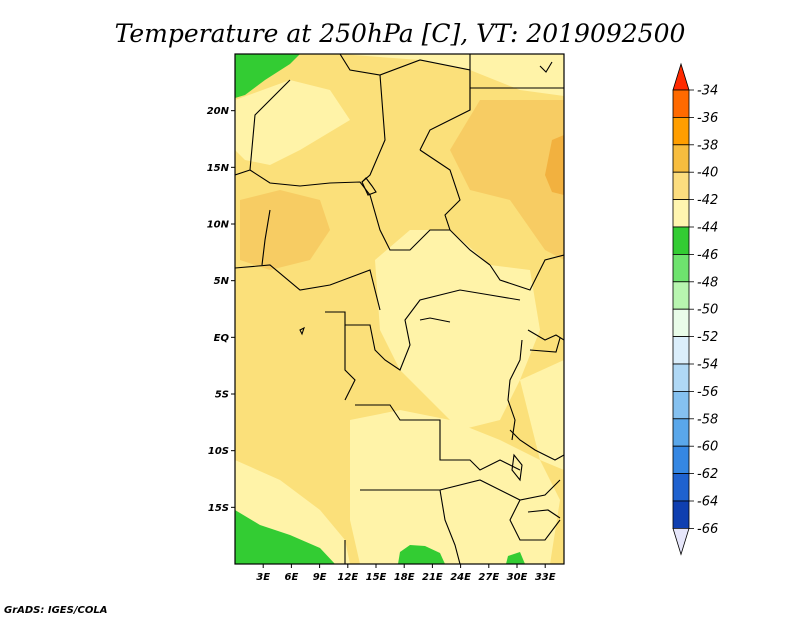  What do you see at coordinates (707, 529) in the screenshot?
I see `colorbar-label: -66` at bounding box center [707, 529].